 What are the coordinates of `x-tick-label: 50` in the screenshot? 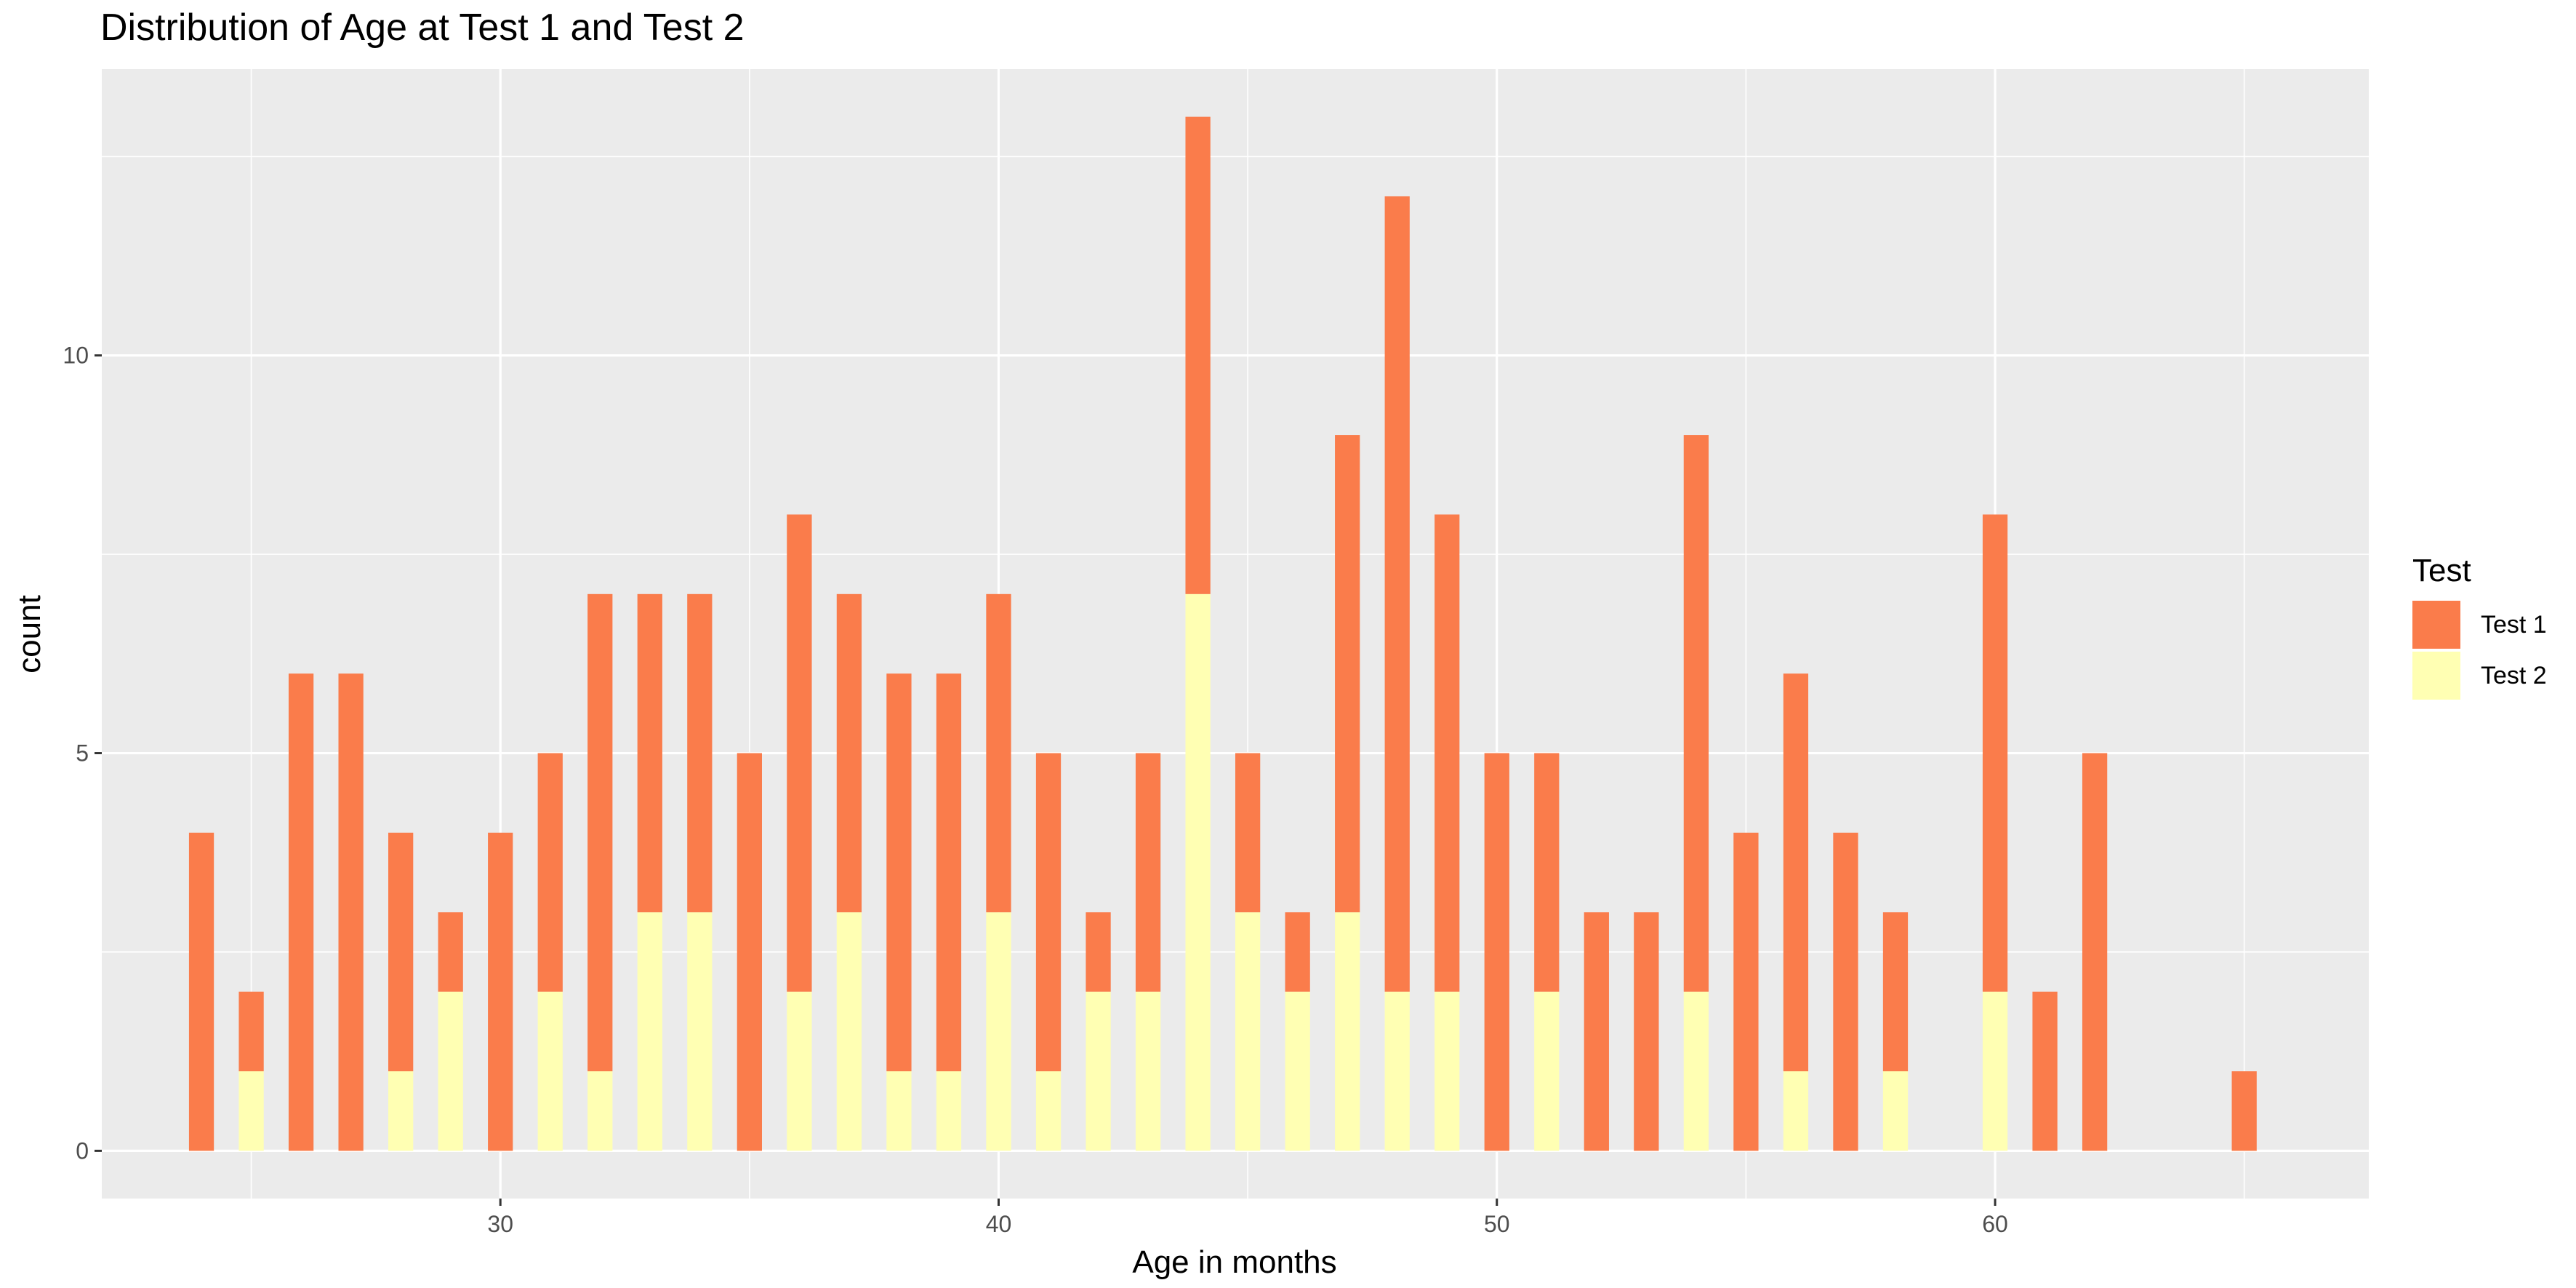 It's located at (1497, 1224).